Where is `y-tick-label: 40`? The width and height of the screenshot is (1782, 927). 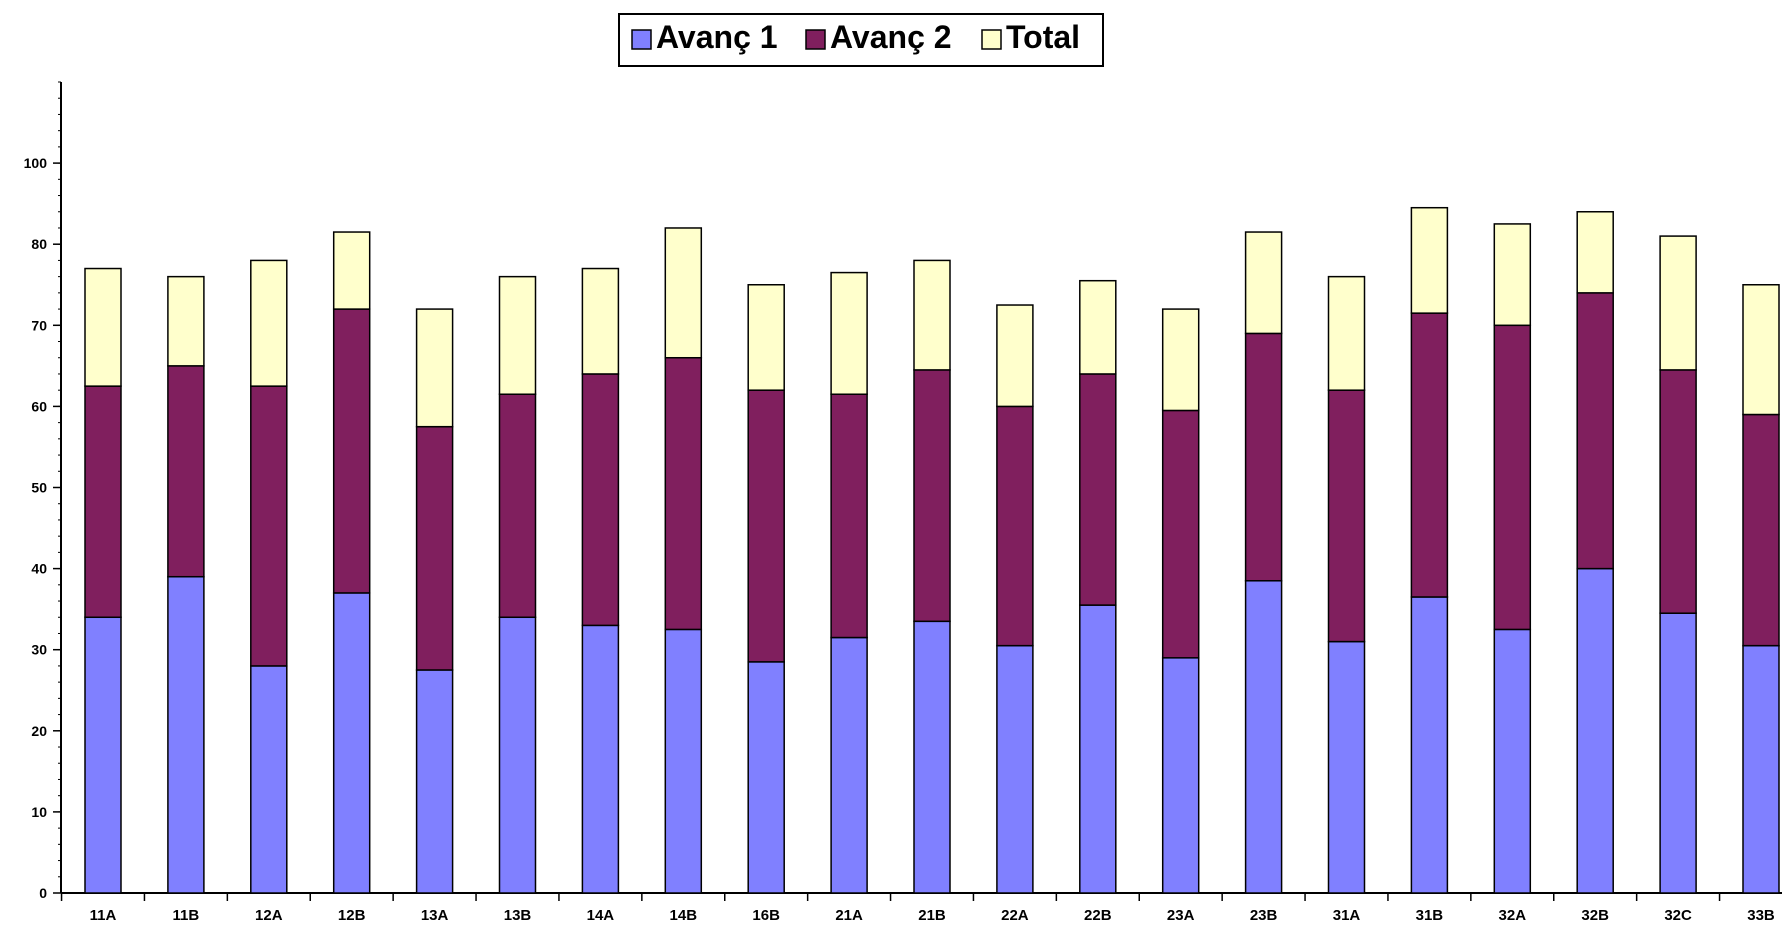
y-tick-label: 40 is located at coordinates (39, 569).